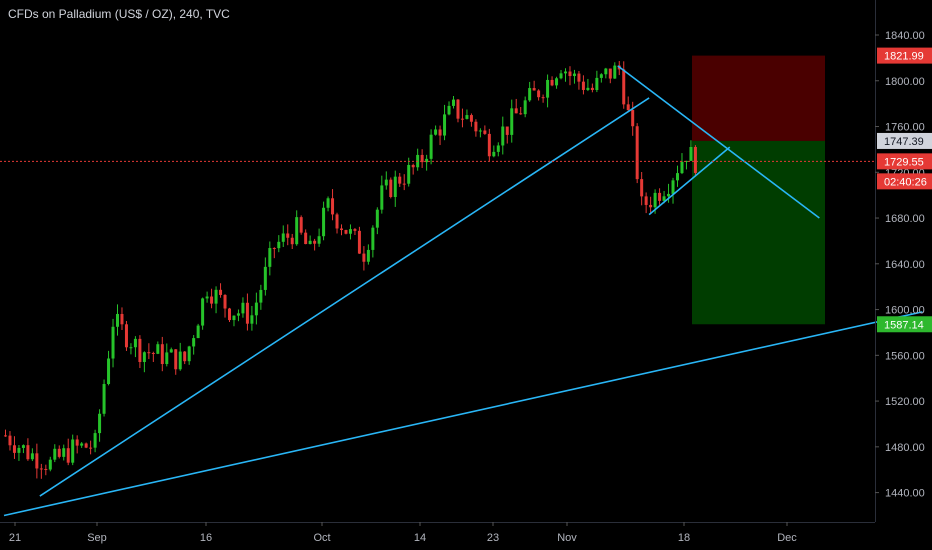 This screenshot has height=550, width=932. Describe the element at coordinates (689, 181) in the screenshot. I see `trendline-flag-support` at that location.